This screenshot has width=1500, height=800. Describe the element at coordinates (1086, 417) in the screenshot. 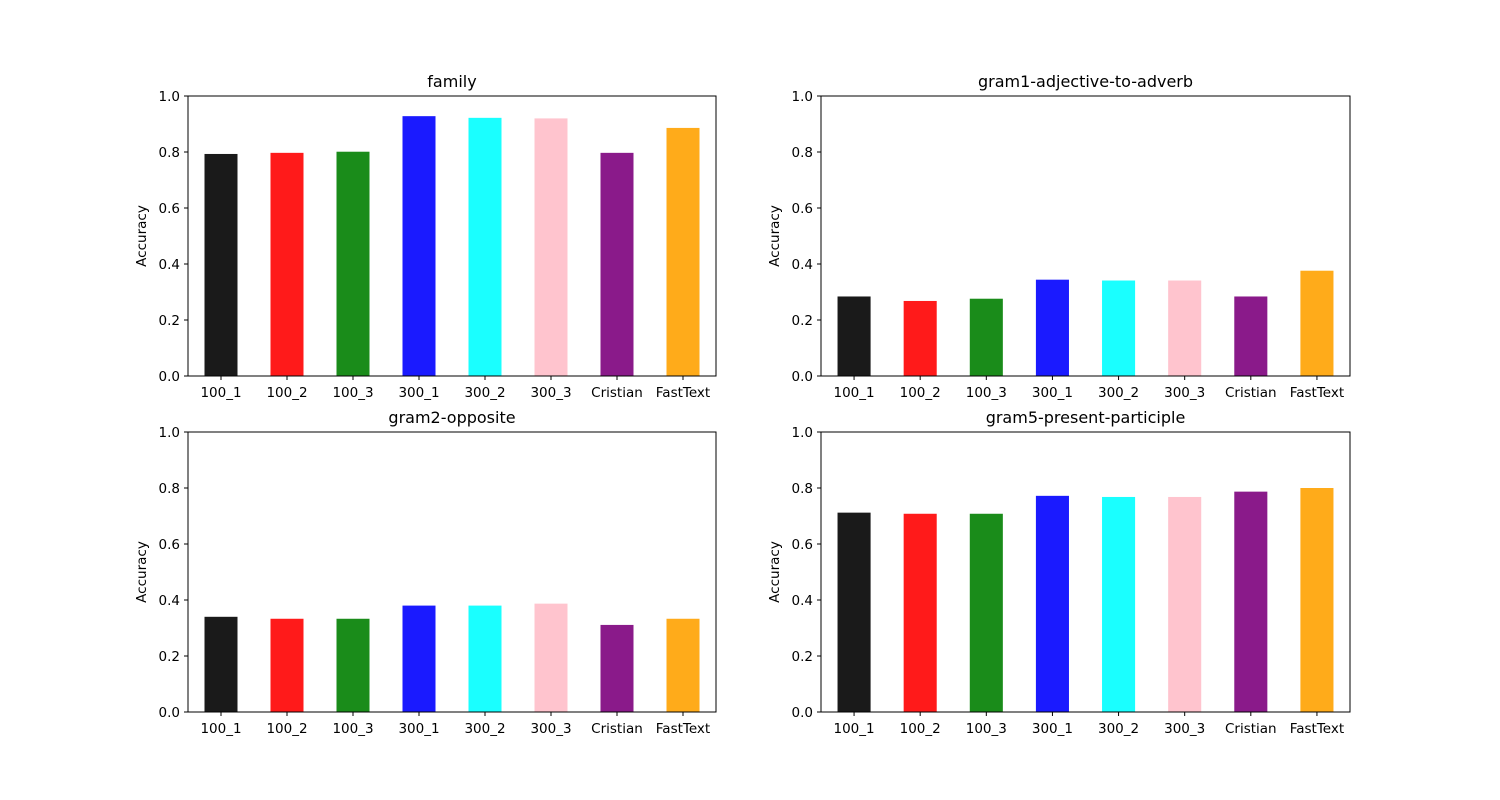

I see `chart-title: gram5-present-participle` at that location.